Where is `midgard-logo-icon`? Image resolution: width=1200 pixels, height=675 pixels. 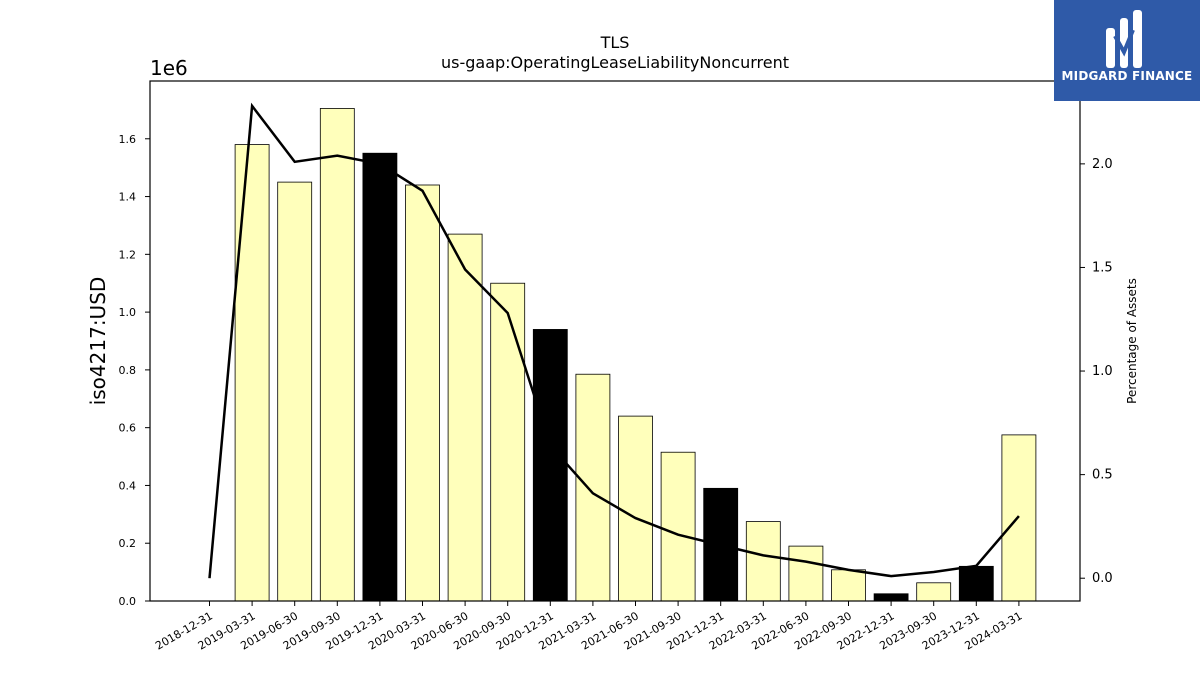 midgard-logo-icon is located at coordinates (1124, 39).